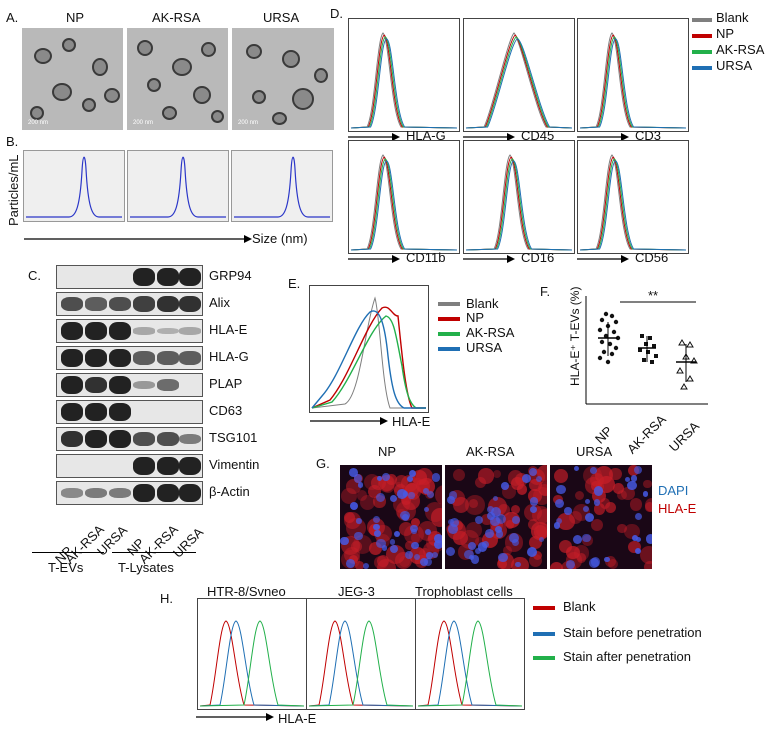  What do you see at coordinates (146, 567) in the screenshot?
I see `group-label-lysates: T-Lysates` at bounding box center [146, 567].